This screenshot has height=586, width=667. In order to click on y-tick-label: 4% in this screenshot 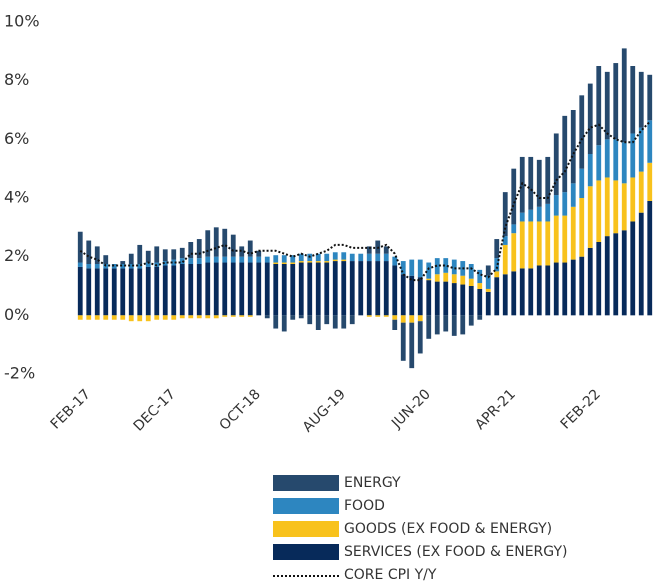, I will do `click(16, 197)`.